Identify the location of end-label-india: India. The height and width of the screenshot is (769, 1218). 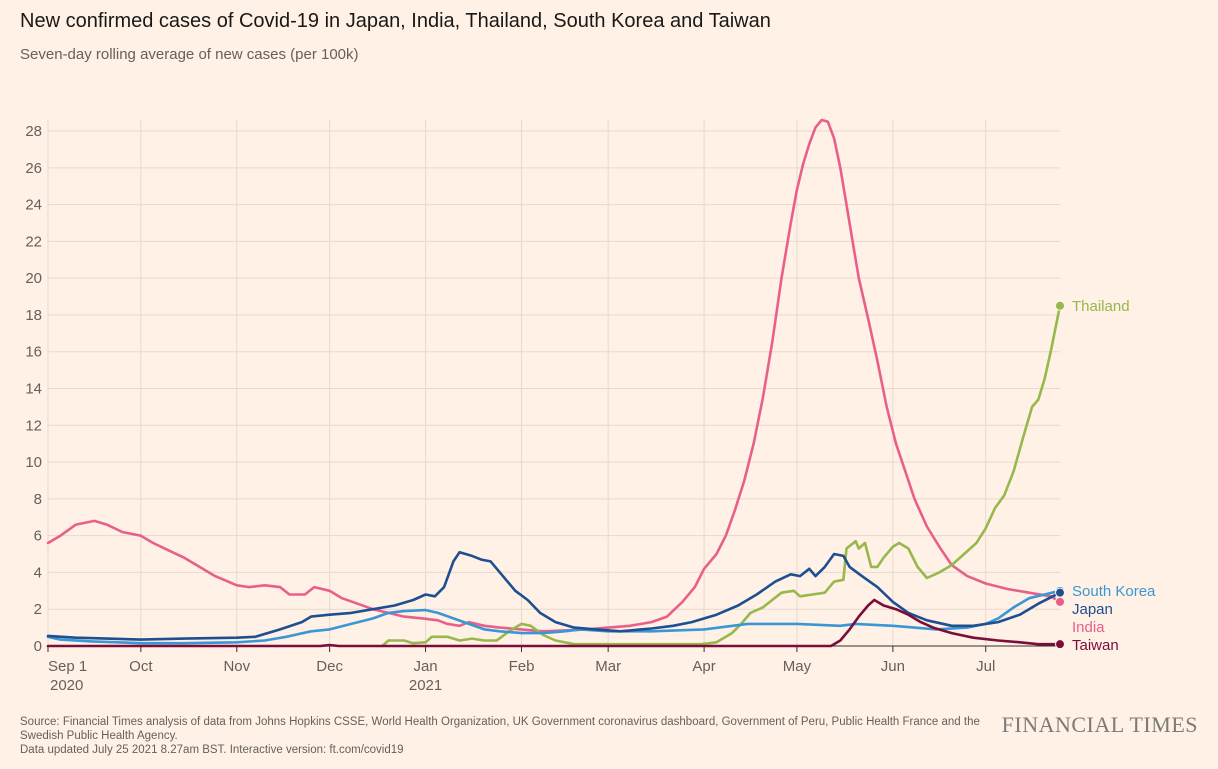
(1088, 627).